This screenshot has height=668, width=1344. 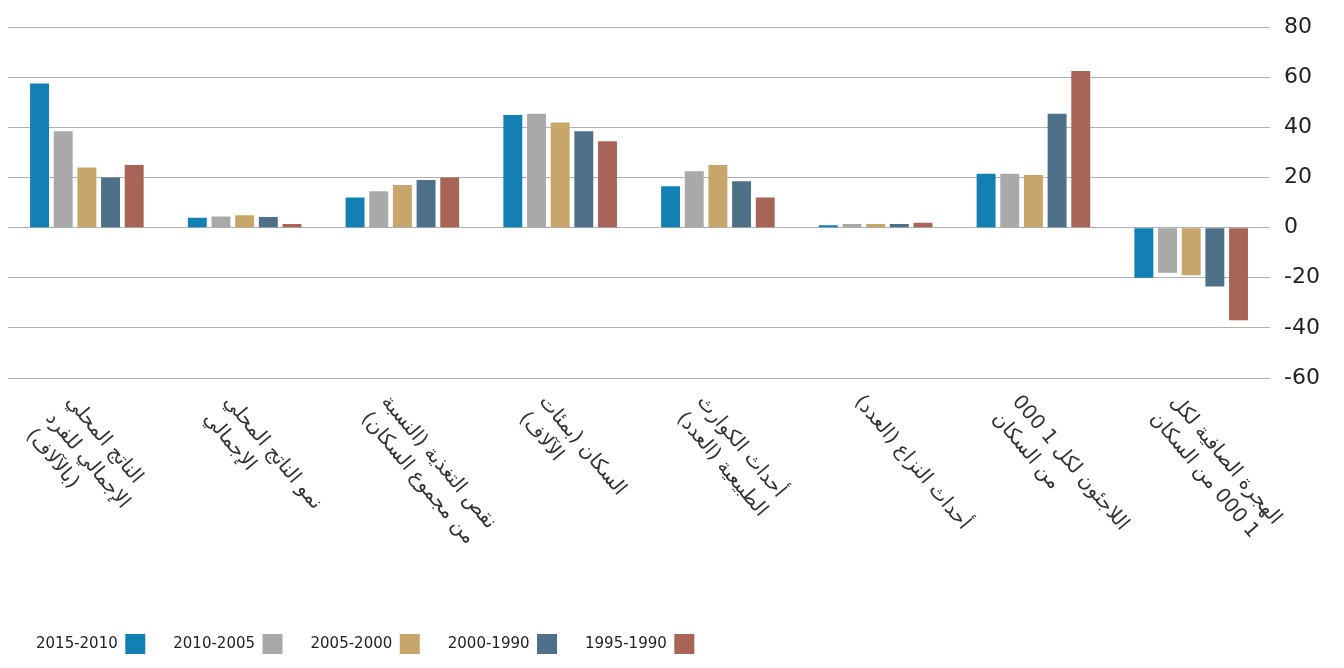 I want to click on legend-label: 2015-2010, so click(x=76, y=642).